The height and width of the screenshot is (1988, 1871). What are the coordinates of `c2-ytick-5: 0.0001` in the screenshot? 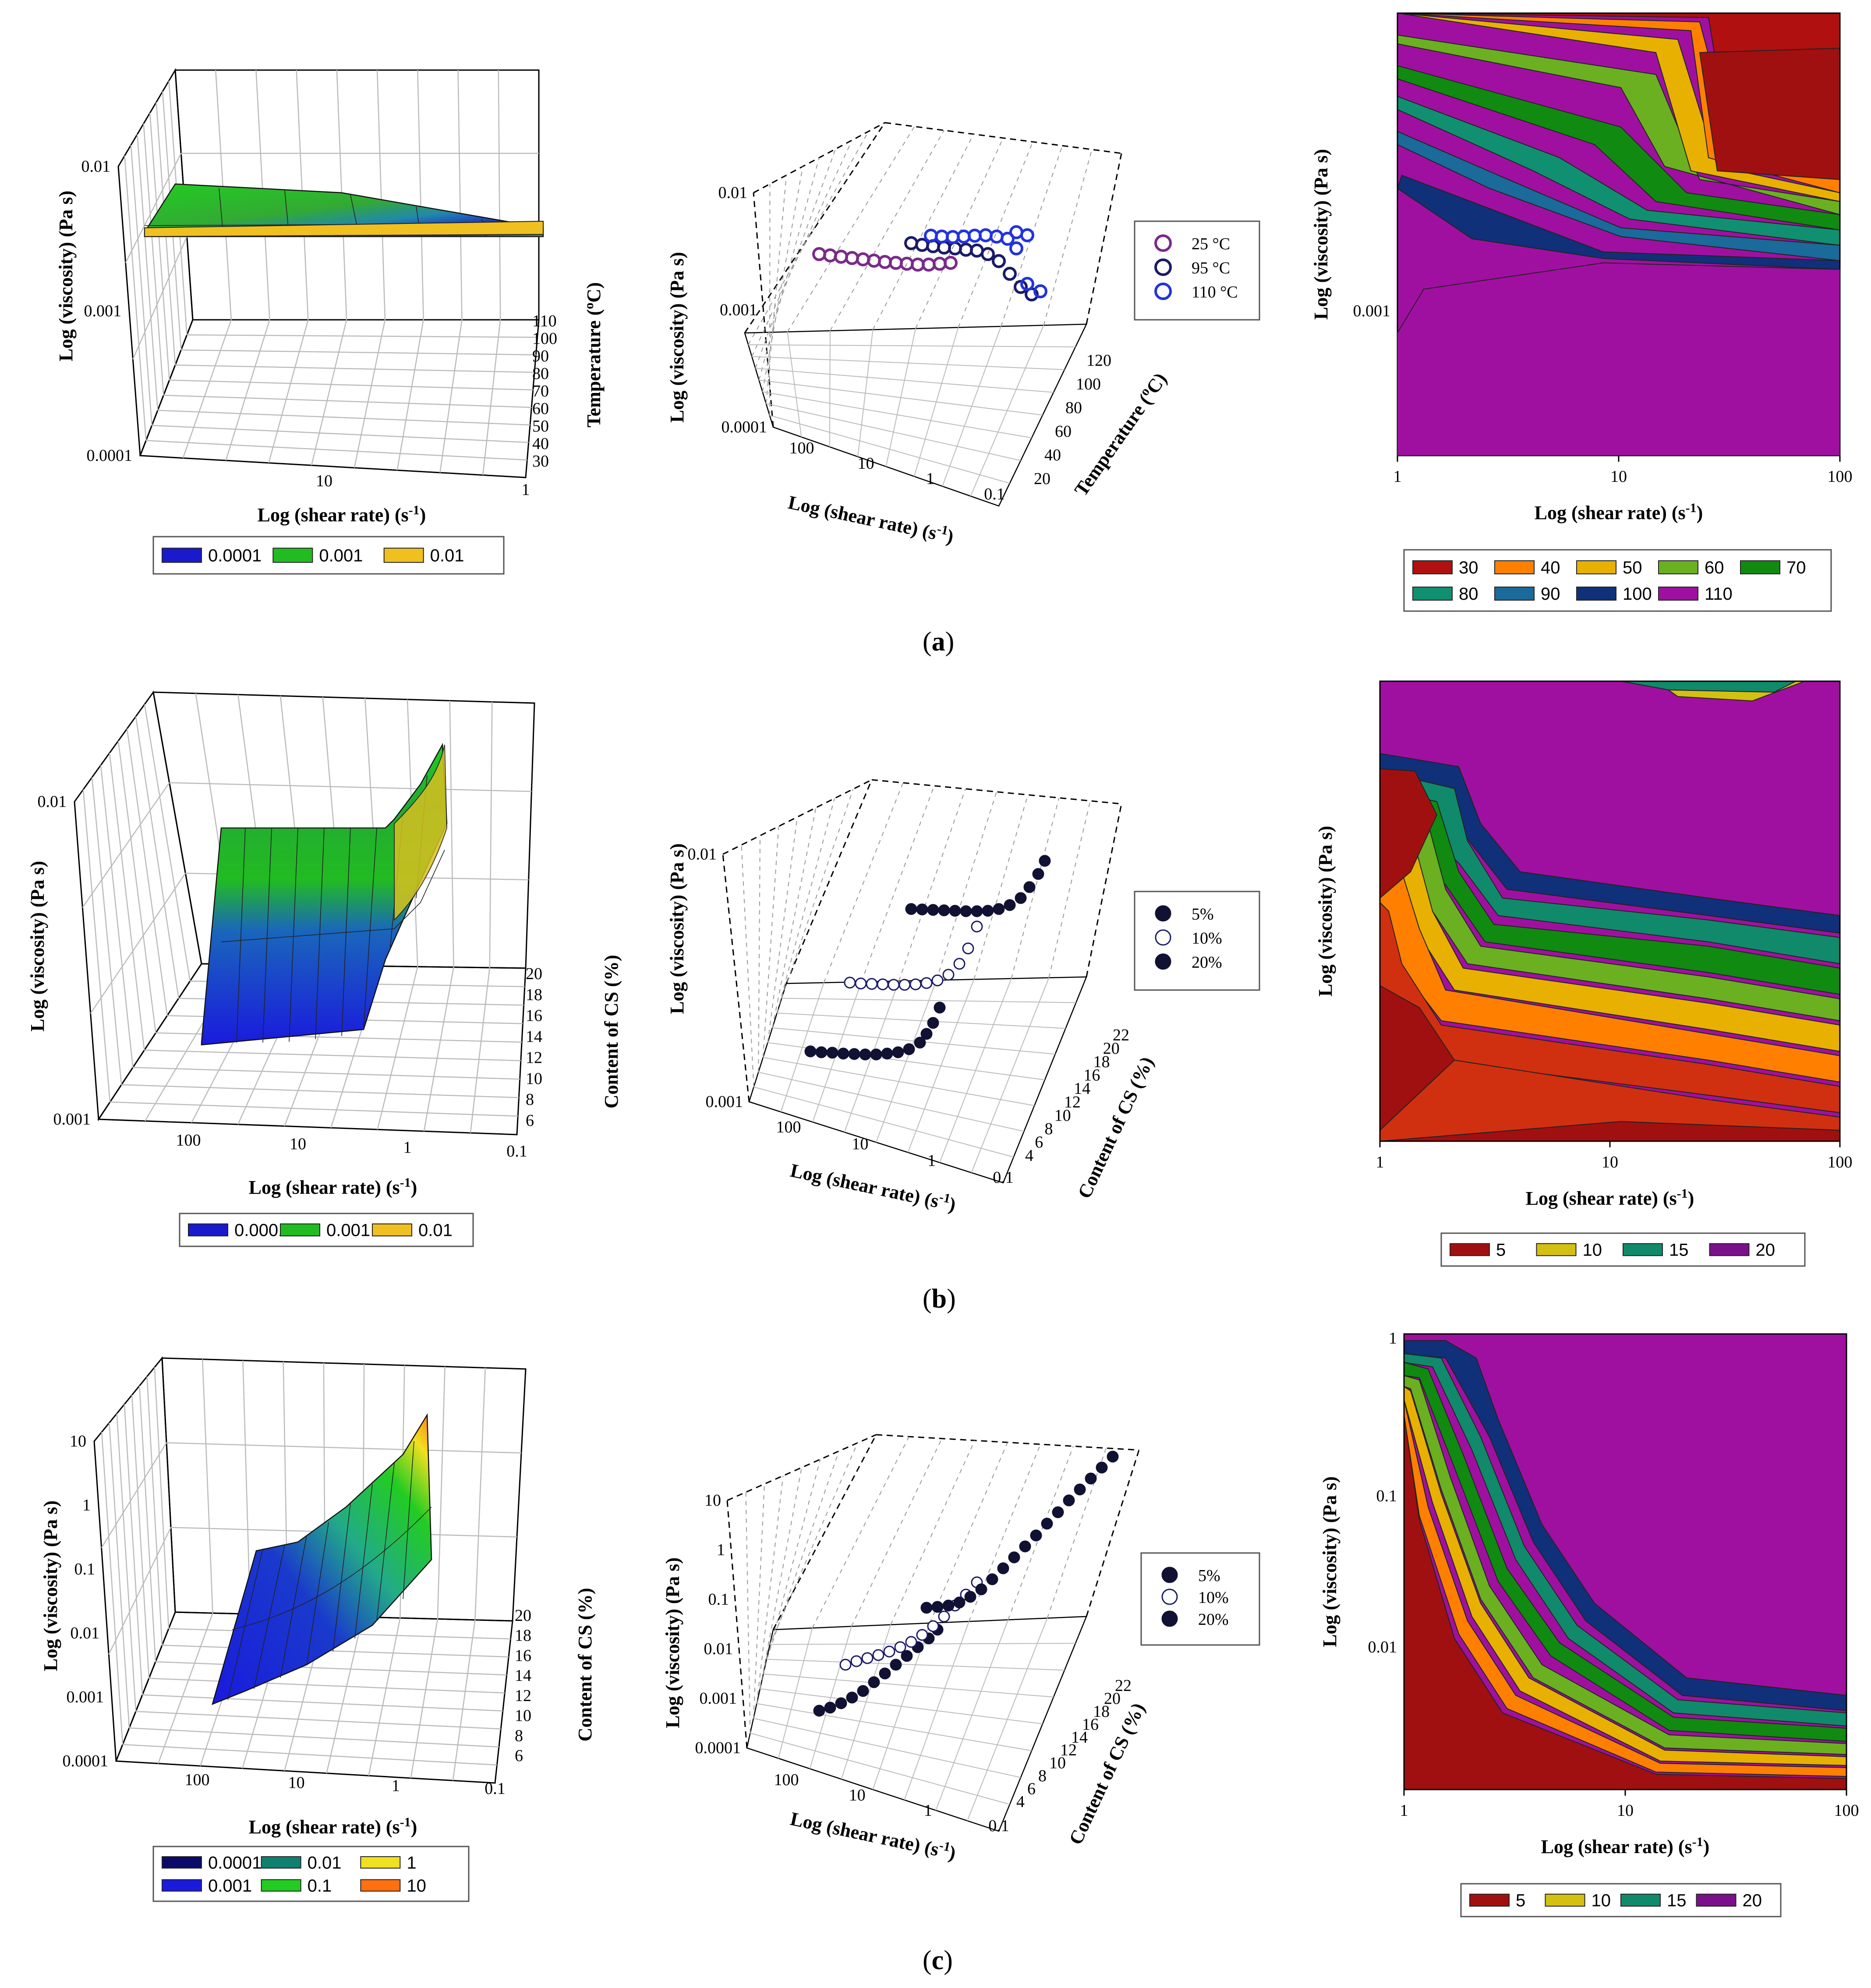 It's located at (718, 1748).